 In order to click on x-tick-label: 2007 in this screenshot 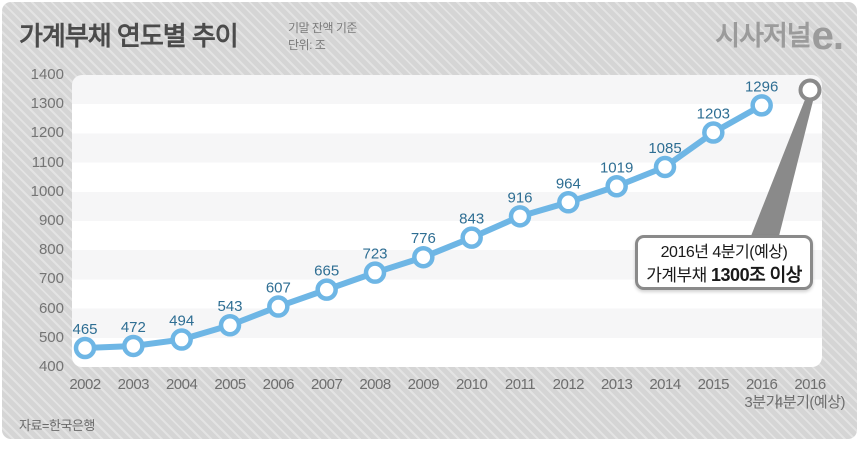, I will do `click(326, 384)`.